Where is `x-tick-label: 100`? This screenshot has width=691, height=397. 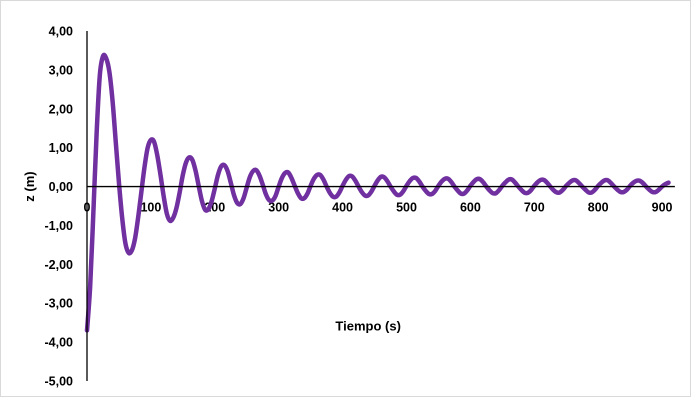 x-tick-label: 100 is located at coordinates (150, 208).